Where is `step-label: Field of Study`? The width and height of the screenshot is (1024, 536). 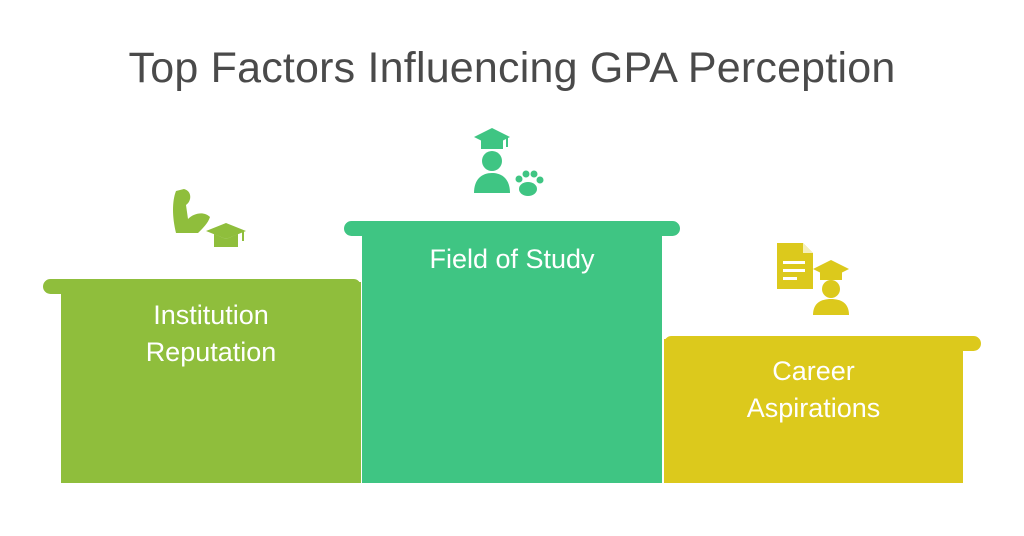
step-label: Field of Study is located at coordinates (512, 259).